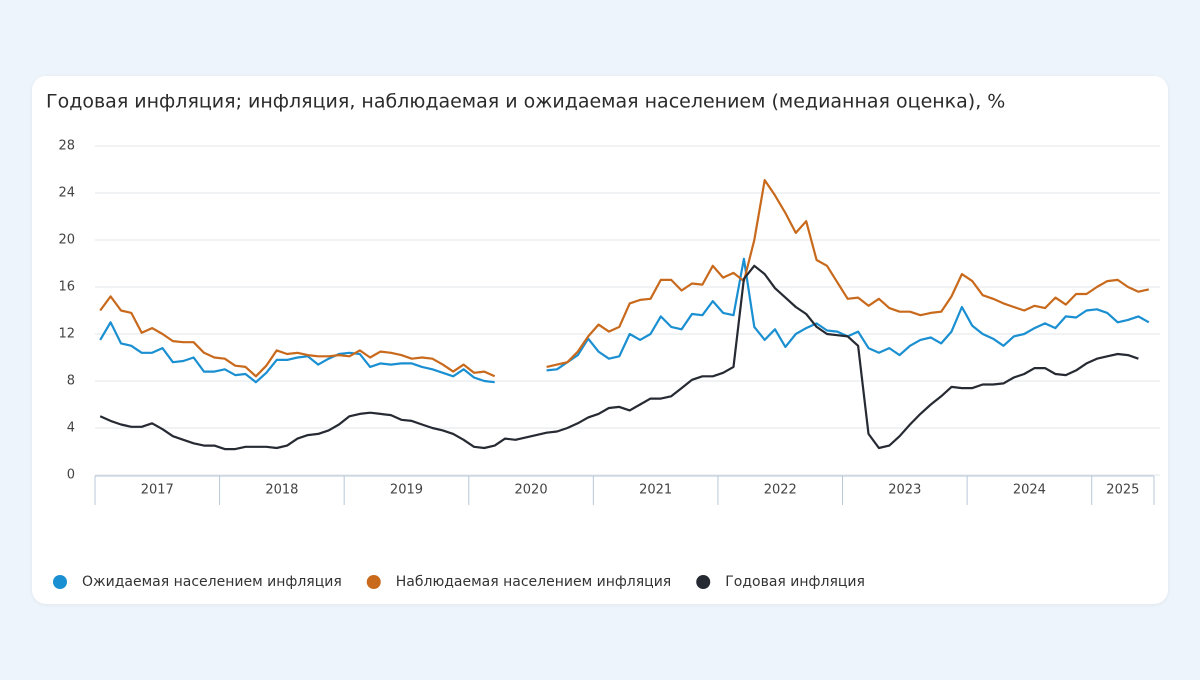  Describe the element at coordinates (212, 582) in the screenshot. I see `legend-label: Ожидаемая населением инфляция` at that location.